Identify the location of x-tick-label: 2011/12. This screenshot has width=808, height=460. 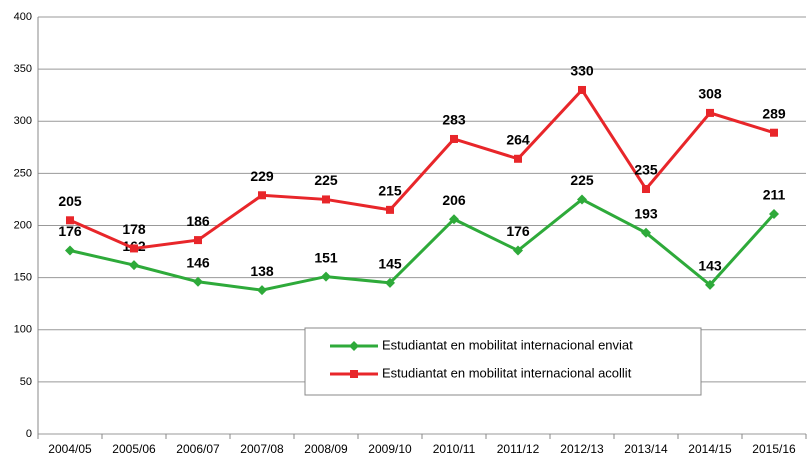
(518, 449).